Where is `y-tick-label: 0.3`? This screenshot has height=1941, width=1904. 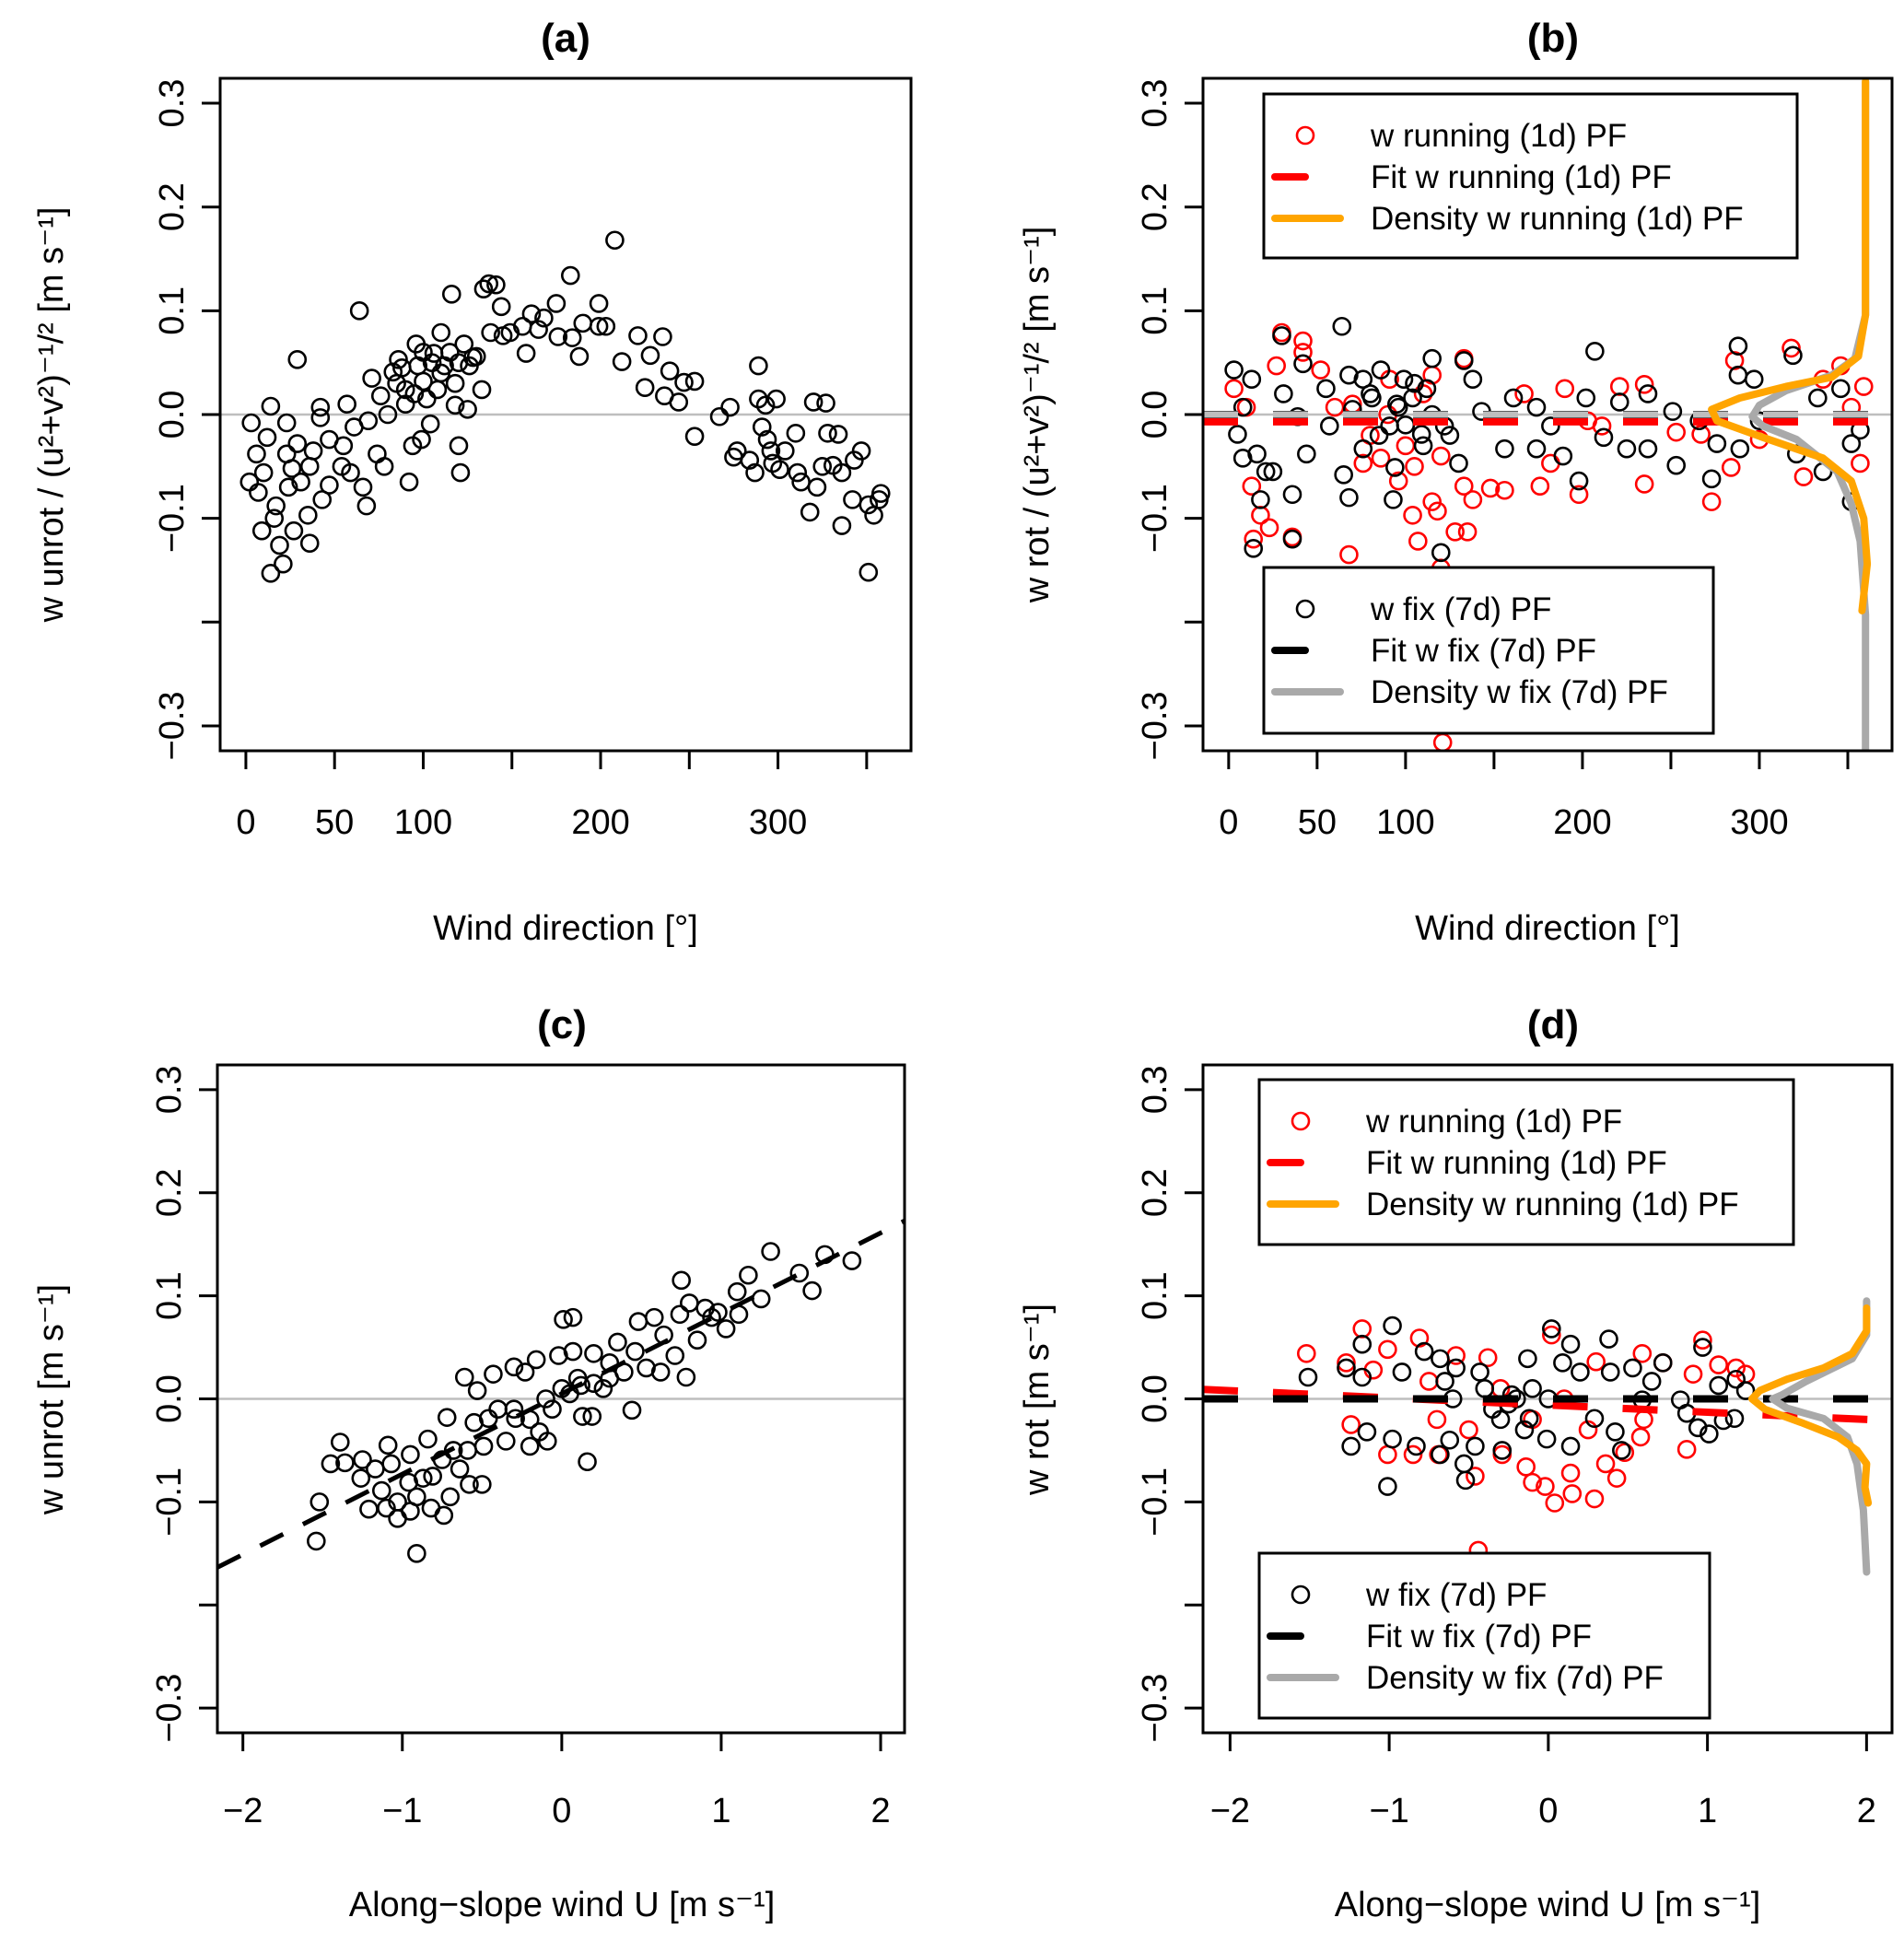
y-tick-label: 0.3 is located at coordinates (172, 103).